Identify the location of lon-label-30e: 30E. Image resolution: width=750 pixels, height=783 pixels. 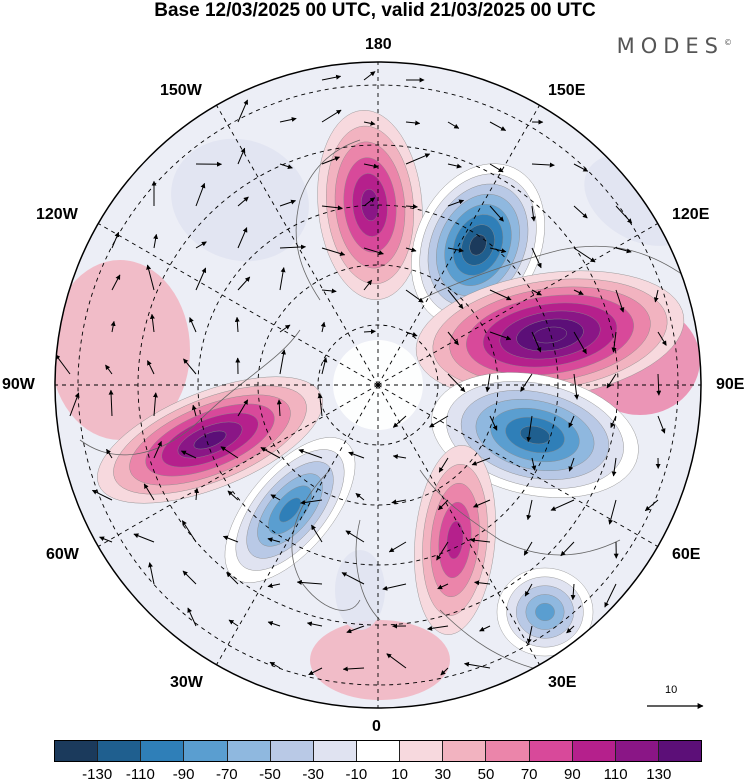
(562, 682).